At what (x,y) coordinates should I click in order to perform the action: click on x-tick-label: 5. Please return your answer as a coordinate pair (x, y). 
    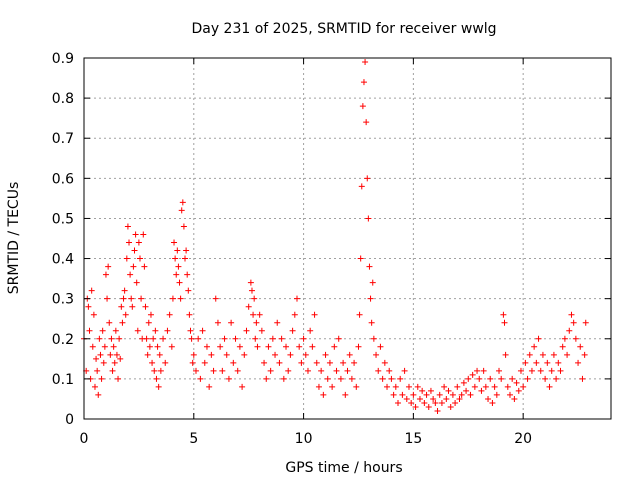
    Looking at the image, I should click on (193, 439).